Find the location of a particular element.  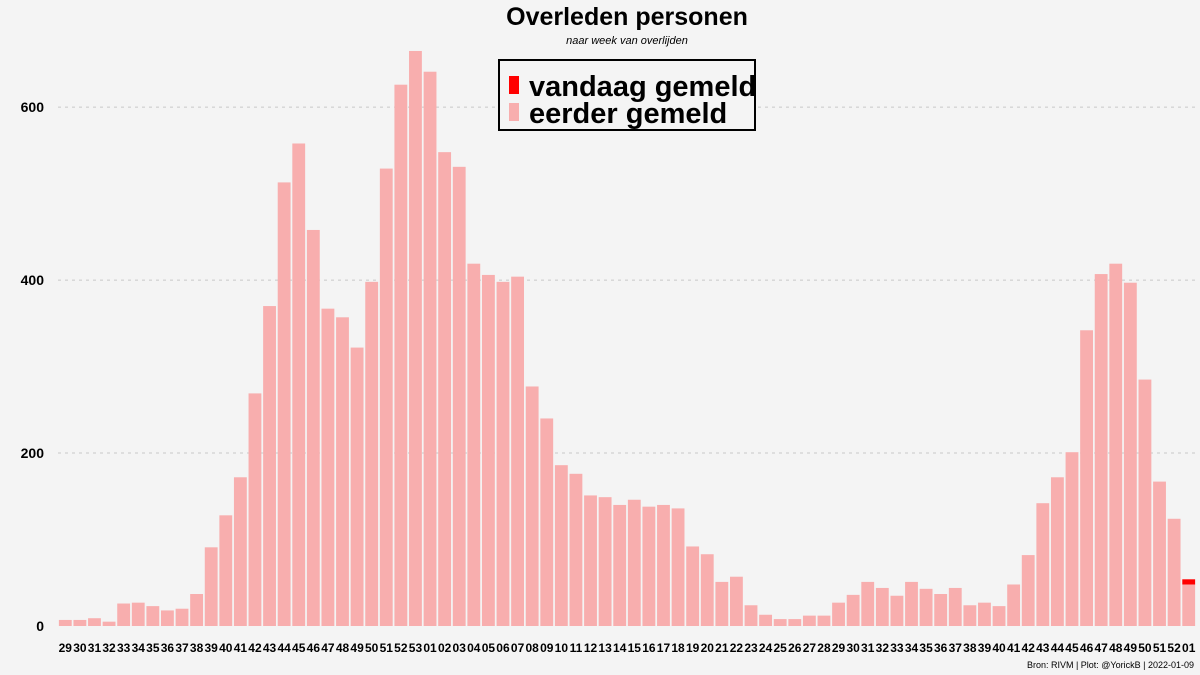

x-tick-label-76: 52 is located at coordinates (1174, 648).